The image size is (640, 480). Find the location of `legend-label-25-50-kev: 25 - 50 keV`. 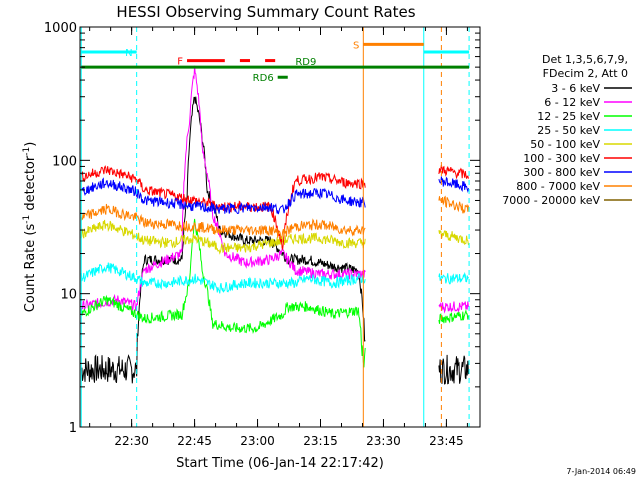

legend-label-25-50-kev: 25 - 50 keV is located at coordinates (568, 130).